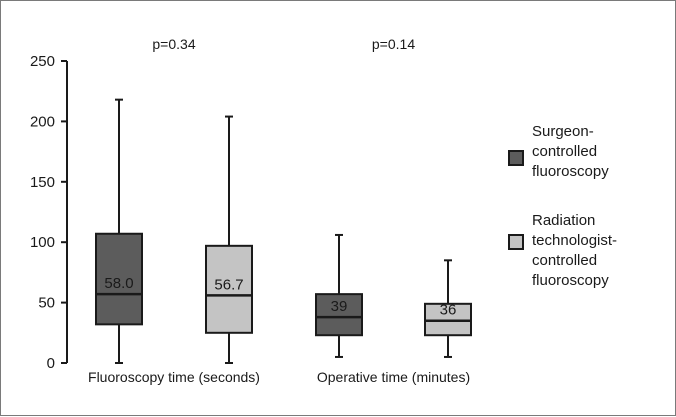  I want to click on legend-label: technologist-, so click(574, 240).